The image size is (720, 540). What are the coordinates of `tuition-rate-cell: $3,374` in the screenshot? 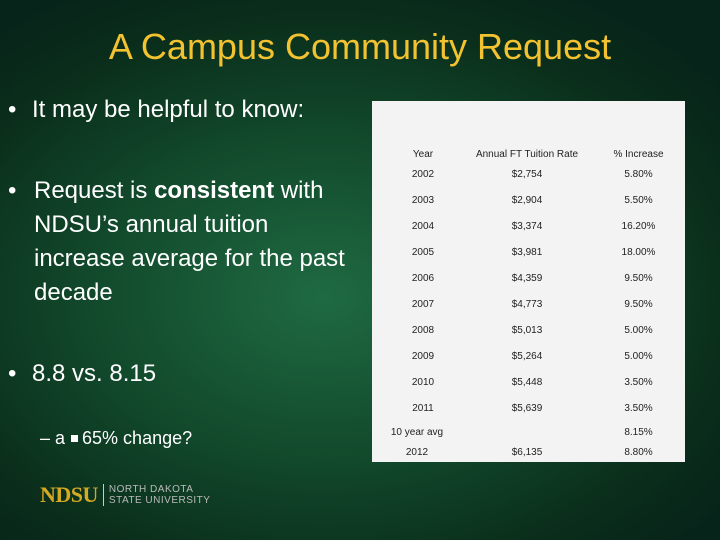 It's located at (527, 226).